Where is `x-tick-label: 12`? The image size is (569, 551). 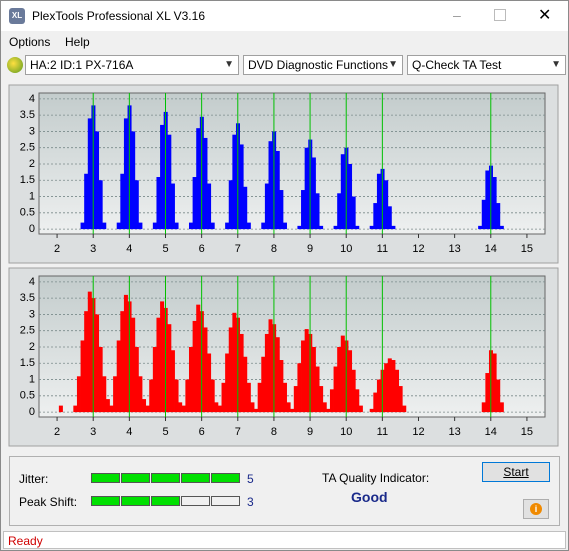
x-tick-label: 12 is located at coordinates (418, 432).